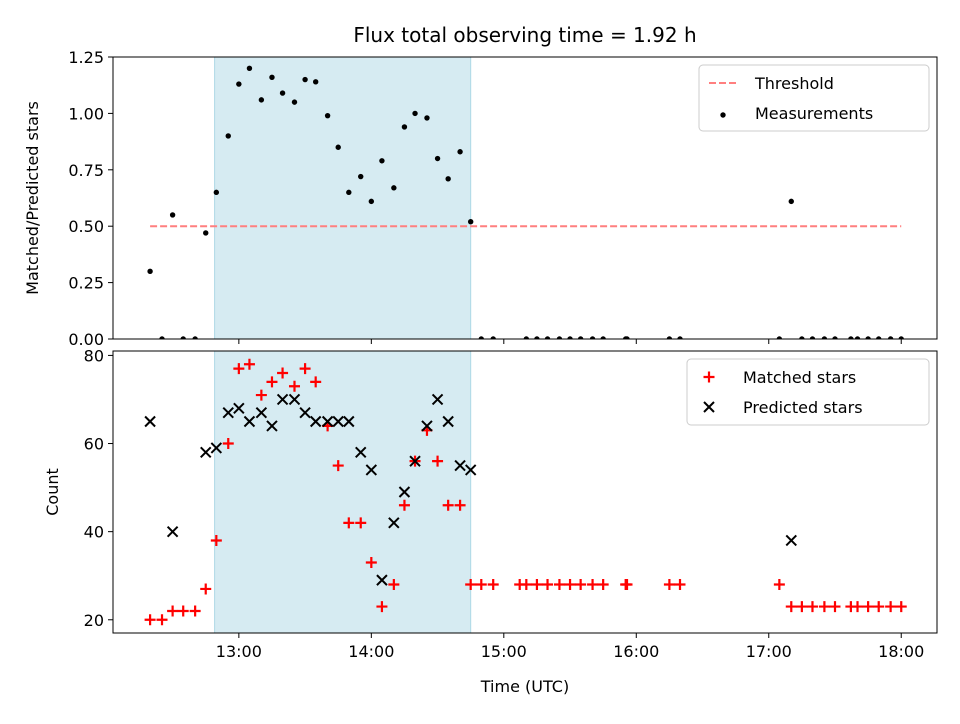 Image resolution: width=960 pixels, height=724 pixels. Describe the element at coordinates (94, 444) in the screenshot. I see `y-tick-label: 60` at that location.